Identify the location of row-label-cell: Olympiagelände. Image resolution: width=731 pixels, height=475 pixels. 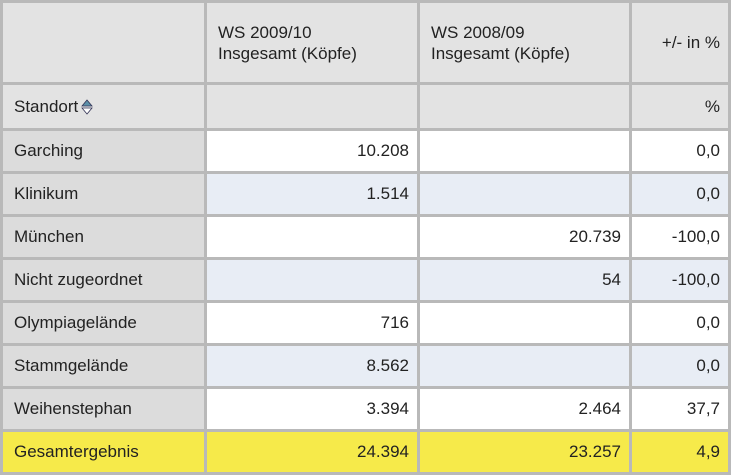
(103, 323).